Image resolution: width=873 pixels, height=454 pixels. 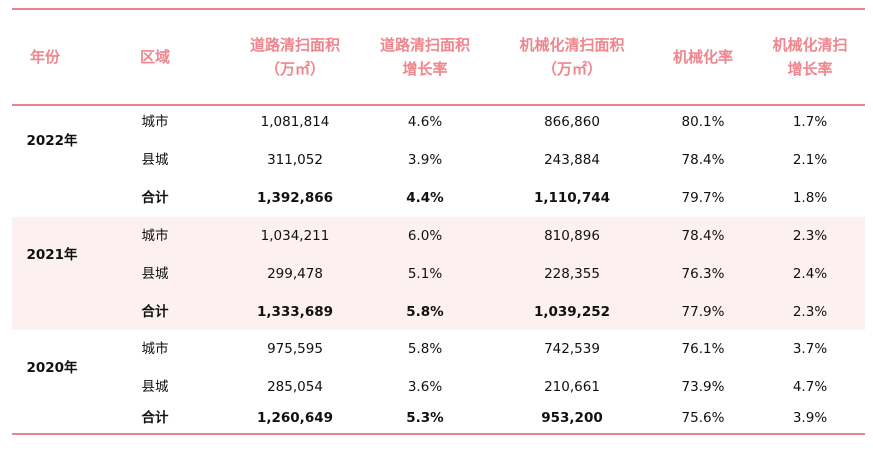 What do you see at coordinates (703, 198) in the screenshot?
I see `mech-rate-cell: 79.7%` at bounding box center [703, 198].